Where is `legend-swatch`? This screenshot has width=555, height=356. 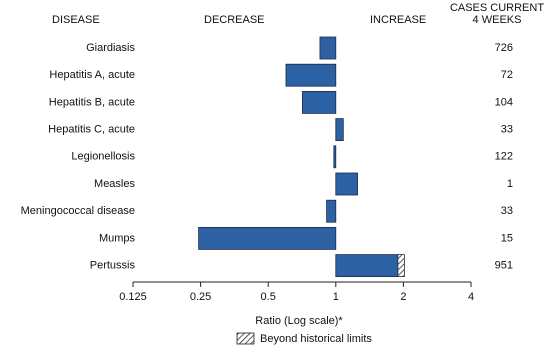 legend-swatch is located at coordinates (245, 338).